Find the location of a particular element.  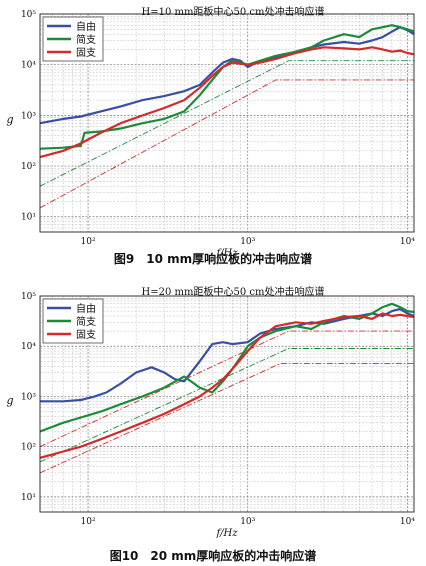

figure-caption: 图10 20 mm厚响应板的冲击响应谱 is located at coordinates (213, 556).